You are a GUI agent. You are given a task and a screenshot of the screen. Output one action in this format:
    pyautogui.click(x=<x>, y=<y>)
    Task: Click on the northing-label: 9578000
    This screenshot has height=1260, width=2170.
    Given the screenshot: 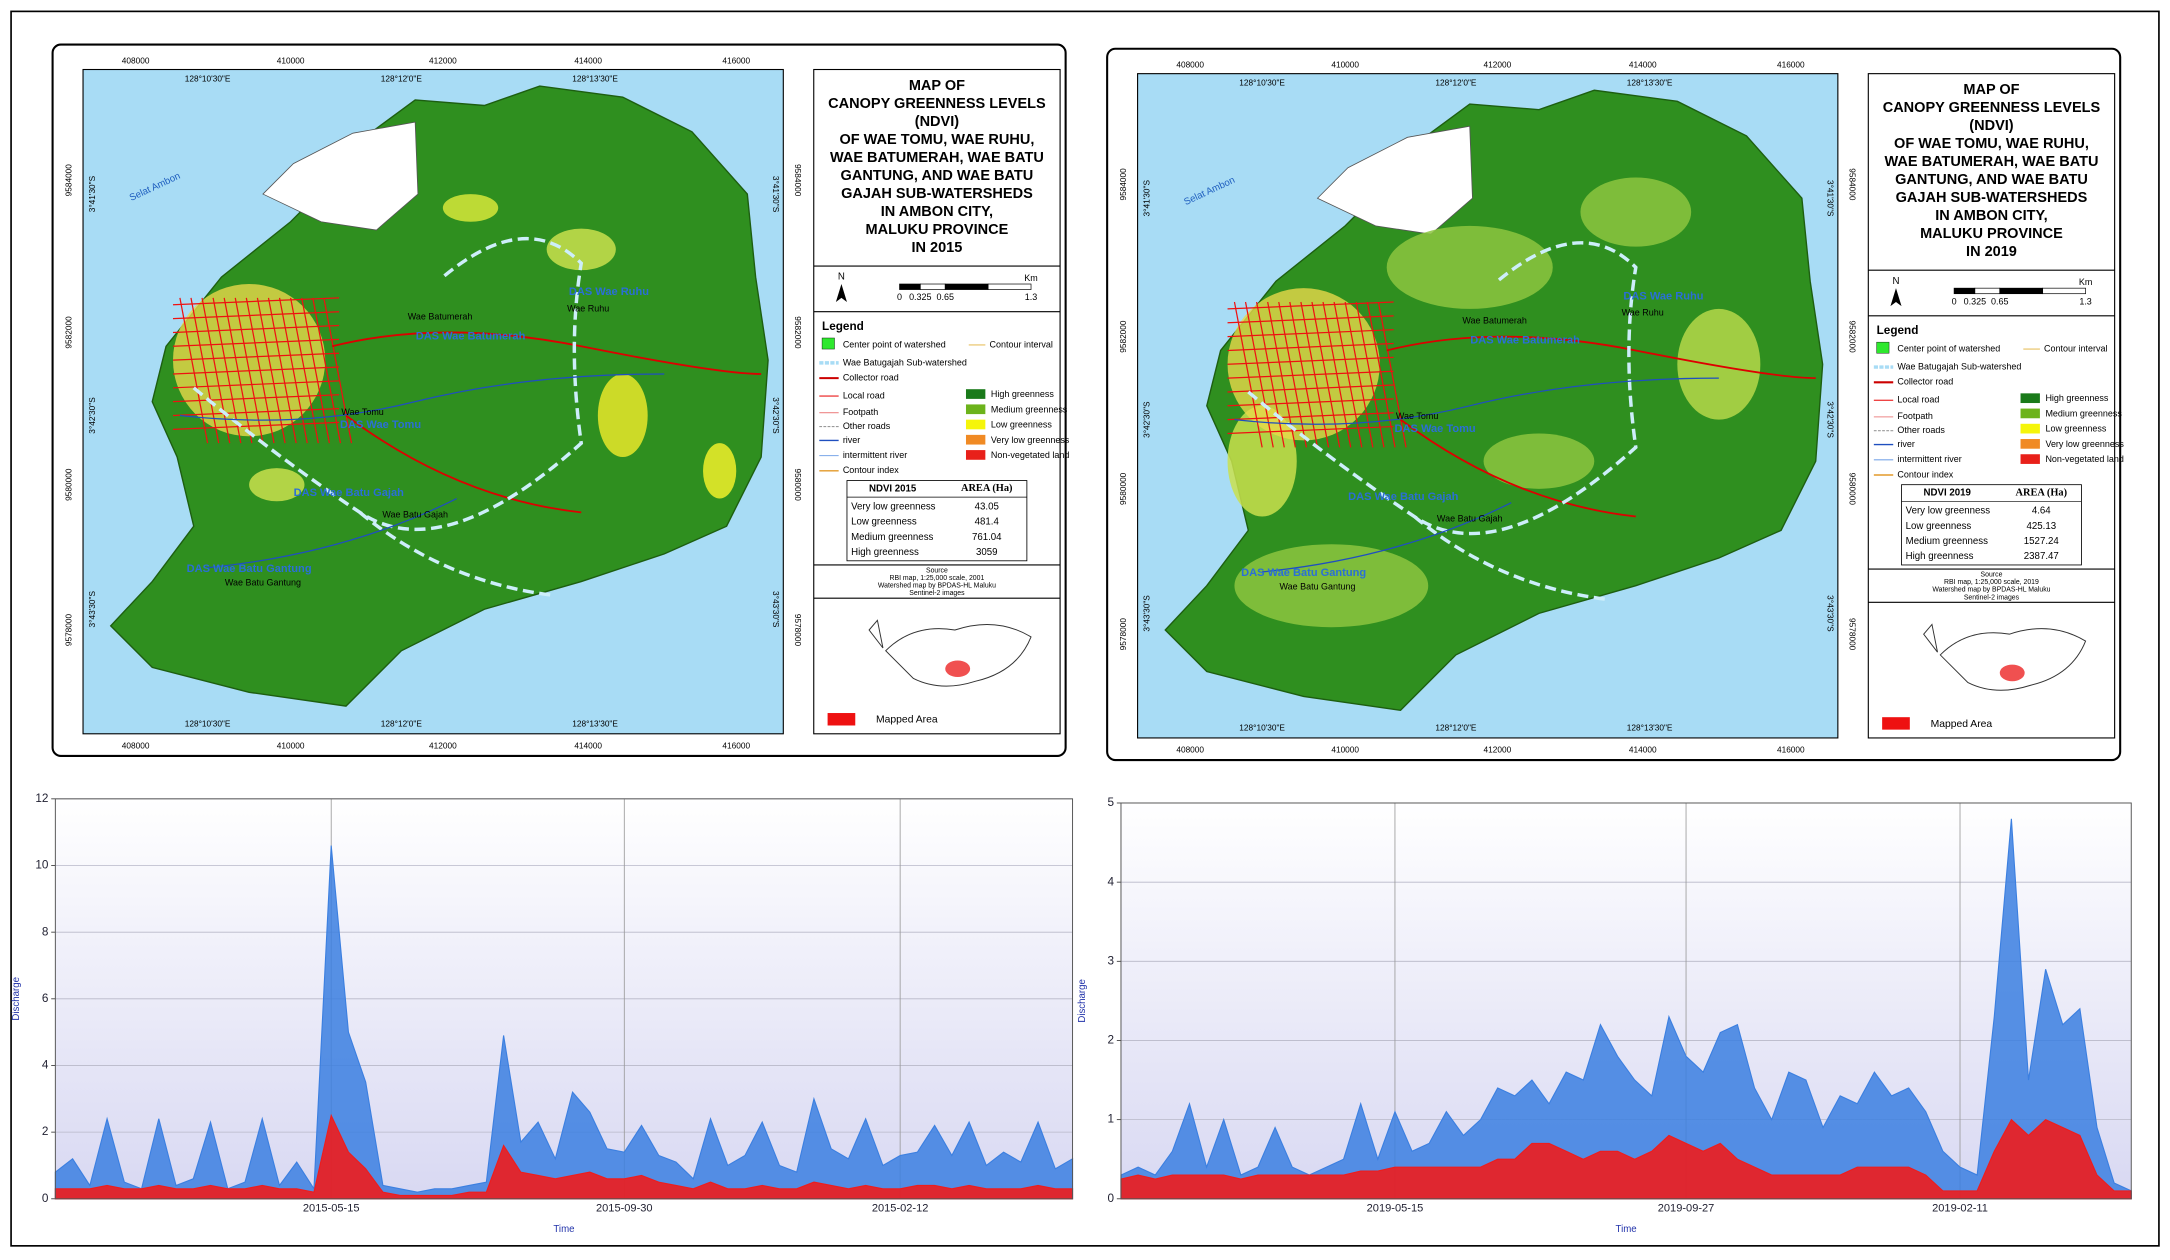 What is the action you would take?
    pyautogui.click(x=1123, y=634)
    